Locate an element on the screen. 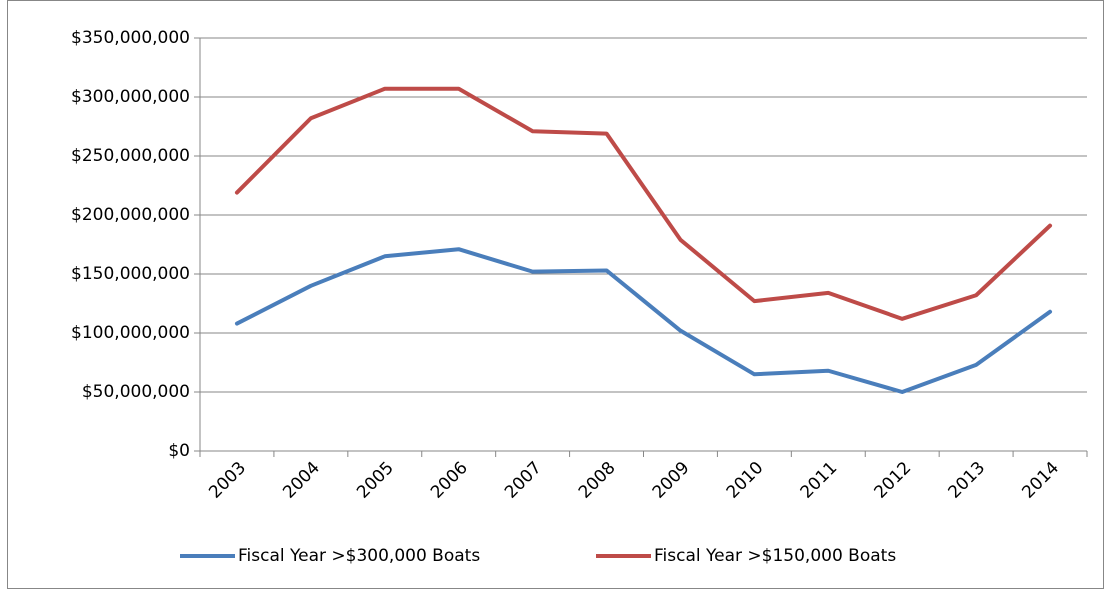 Image resolution: width=1104 pixels, height=589 pixels. y-tick-label: $300,000,000 is located at coordinates (130, 97).